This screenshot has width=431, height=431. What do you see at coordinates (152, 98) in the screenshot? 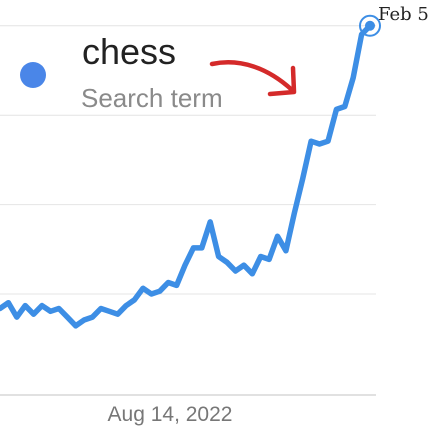
I see `legend-series-subtitle: Search term` at bounding box center [152, 98].